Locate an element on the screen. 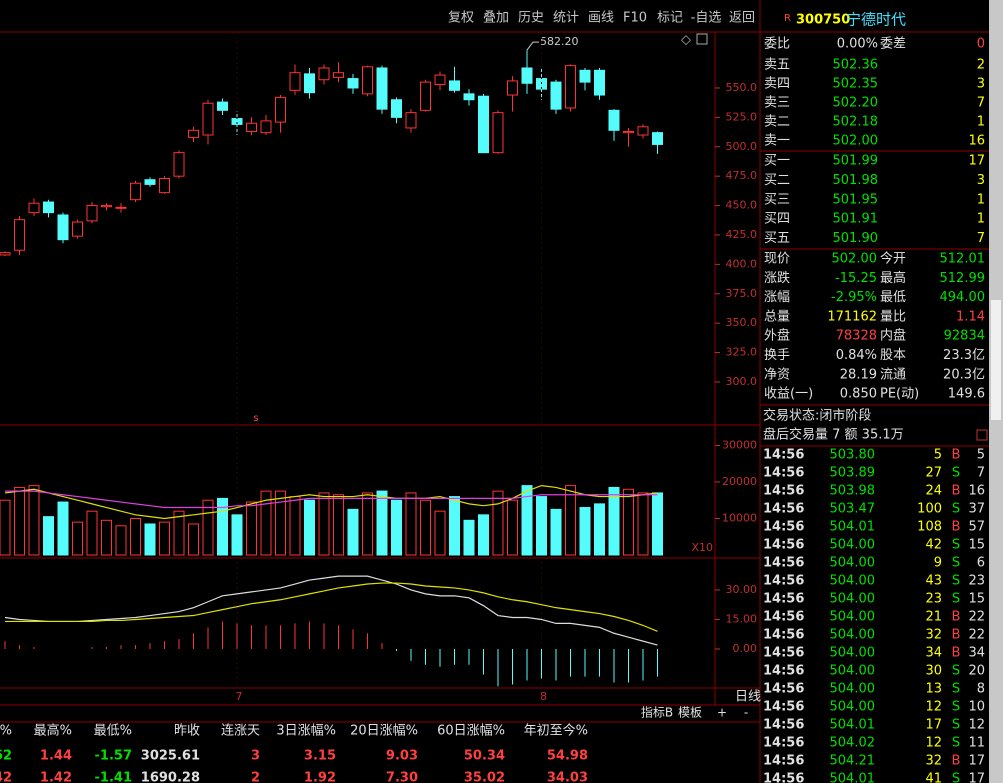  toolbar-button: 标记 is located at coordinates (670, 18).